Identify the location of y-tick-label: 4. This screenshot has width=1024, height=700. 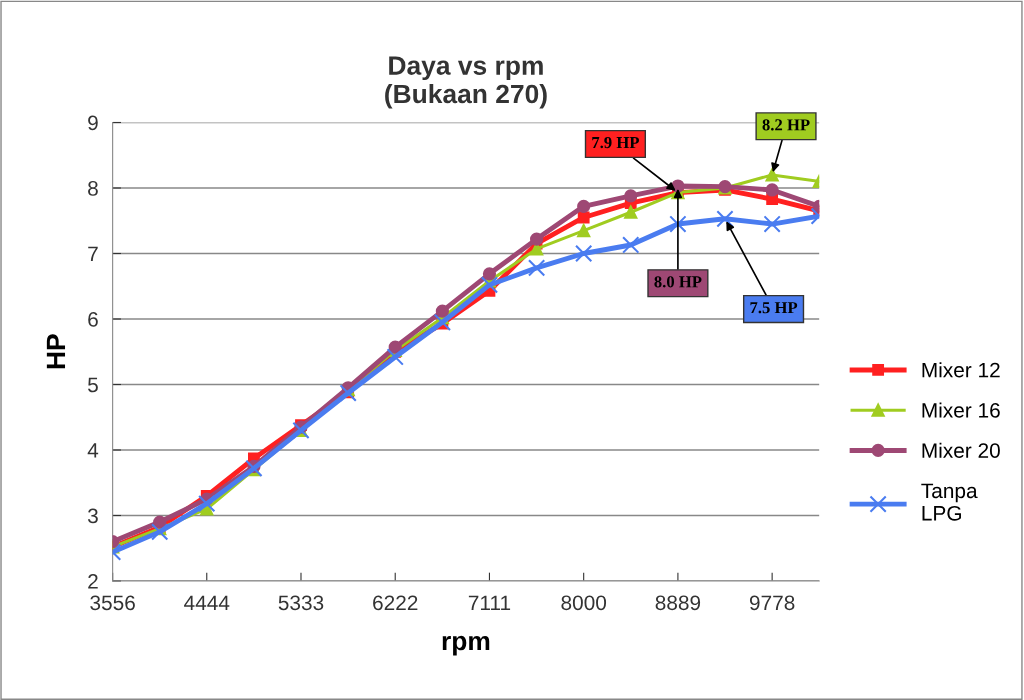
(93, 450).